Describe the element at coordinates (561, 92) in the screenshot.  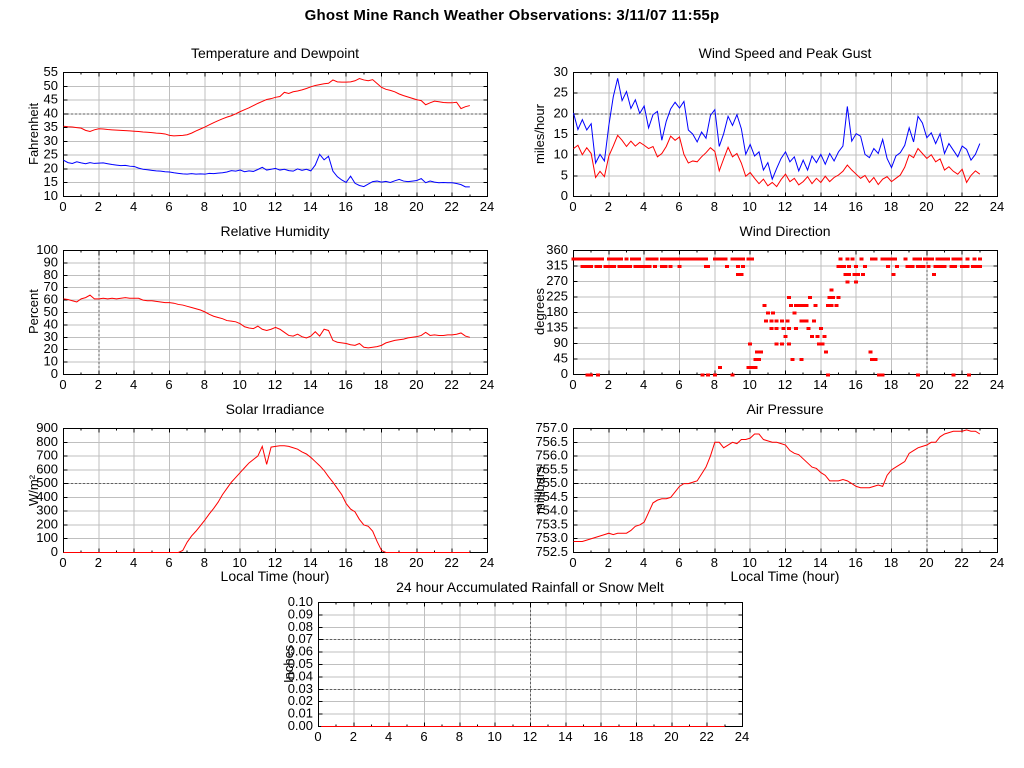
I see `y-tick-label: 25` at that location.